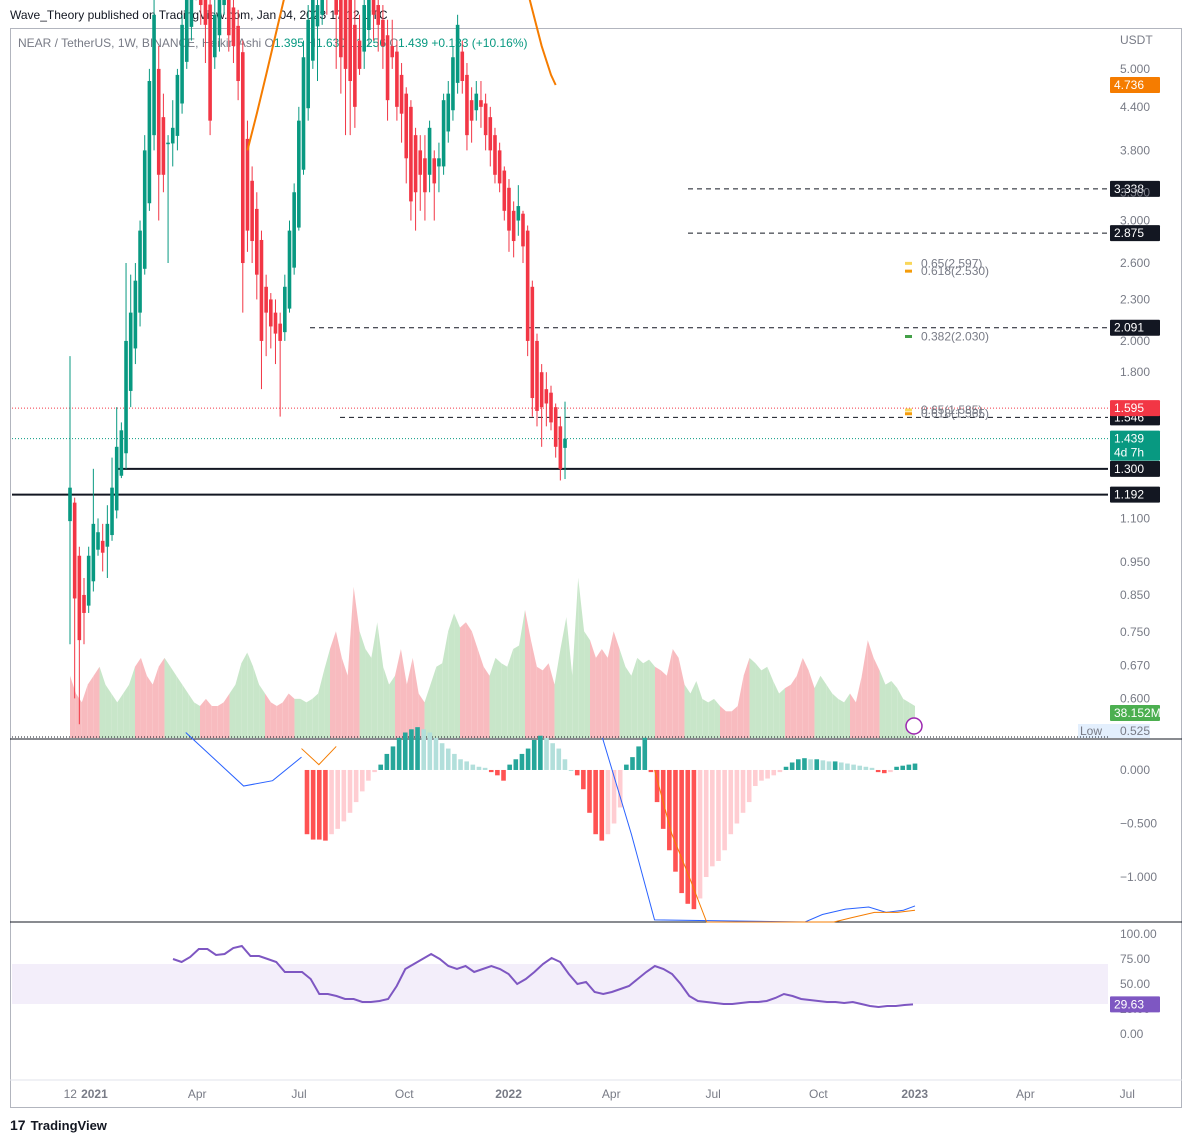 Image resolution: width=1192 pixels, height=1143 pixels. I want to click on rsi-axis-tick-0.00: 0.00, so click(1132, 1034).